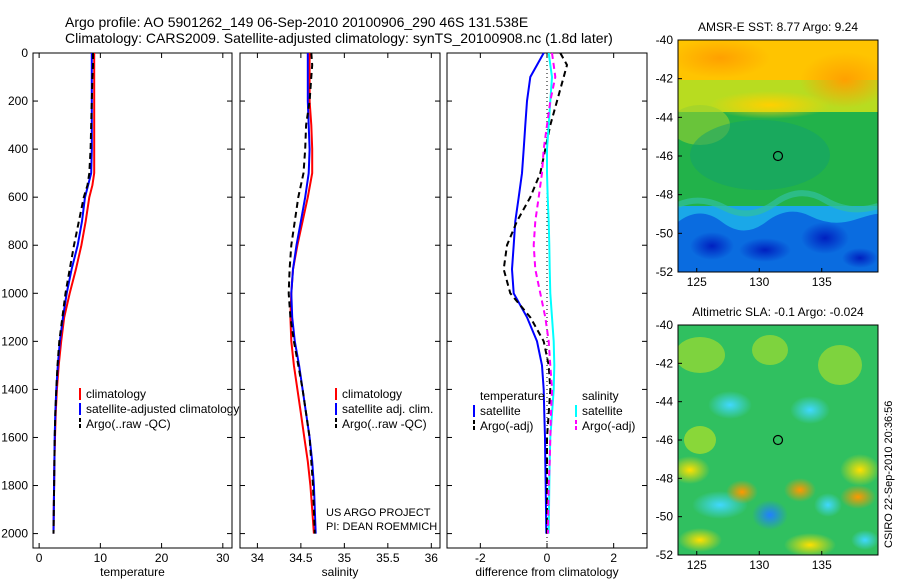 The image size is (900, 580). I want to click on x-tick-label: 10, so click(101, 558).